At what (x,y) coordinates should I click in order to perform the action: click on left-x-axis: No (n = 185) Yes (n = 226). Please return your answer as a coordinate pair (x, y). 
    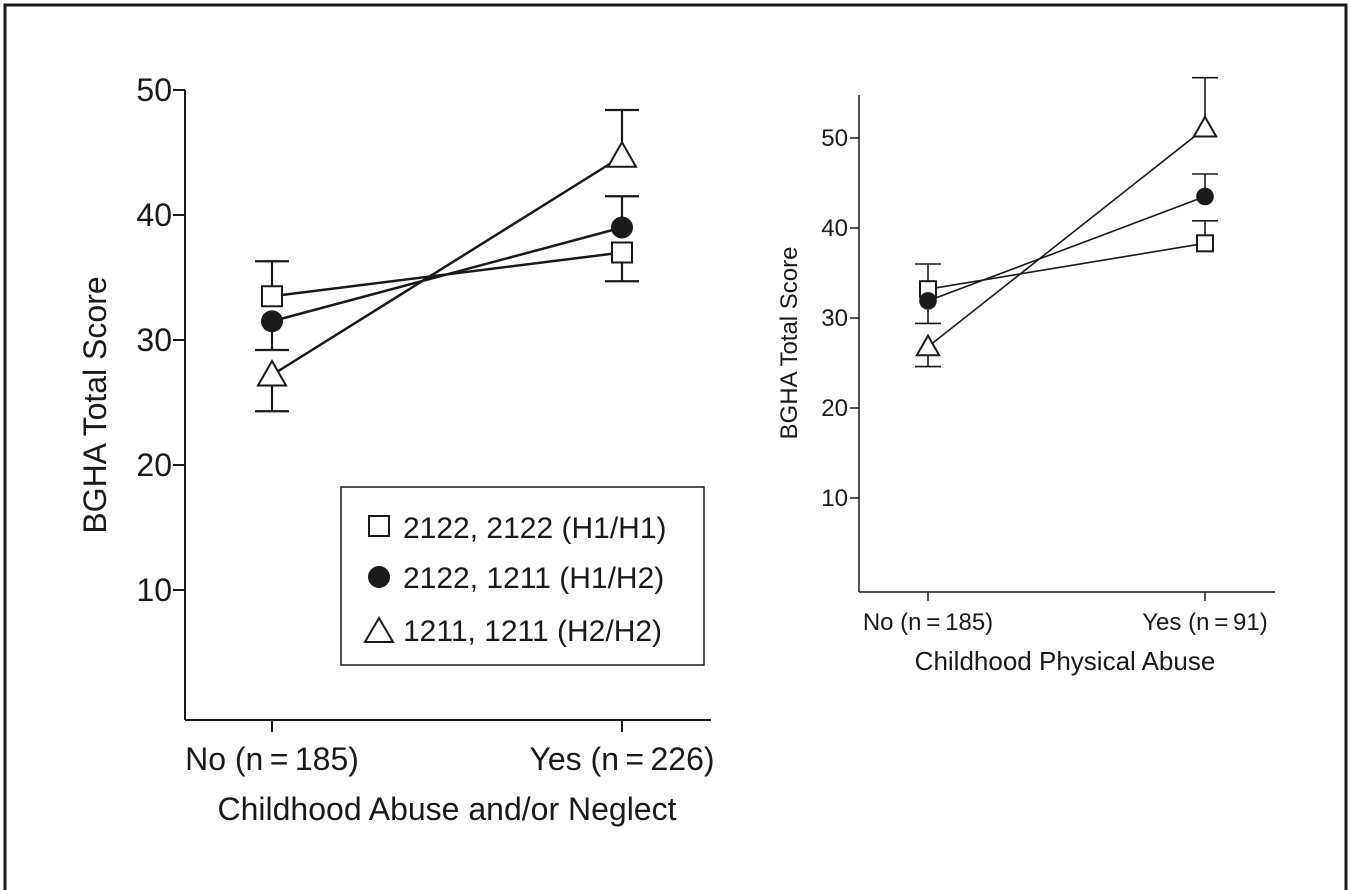
    Looking at the image, I should click on (450, 748).